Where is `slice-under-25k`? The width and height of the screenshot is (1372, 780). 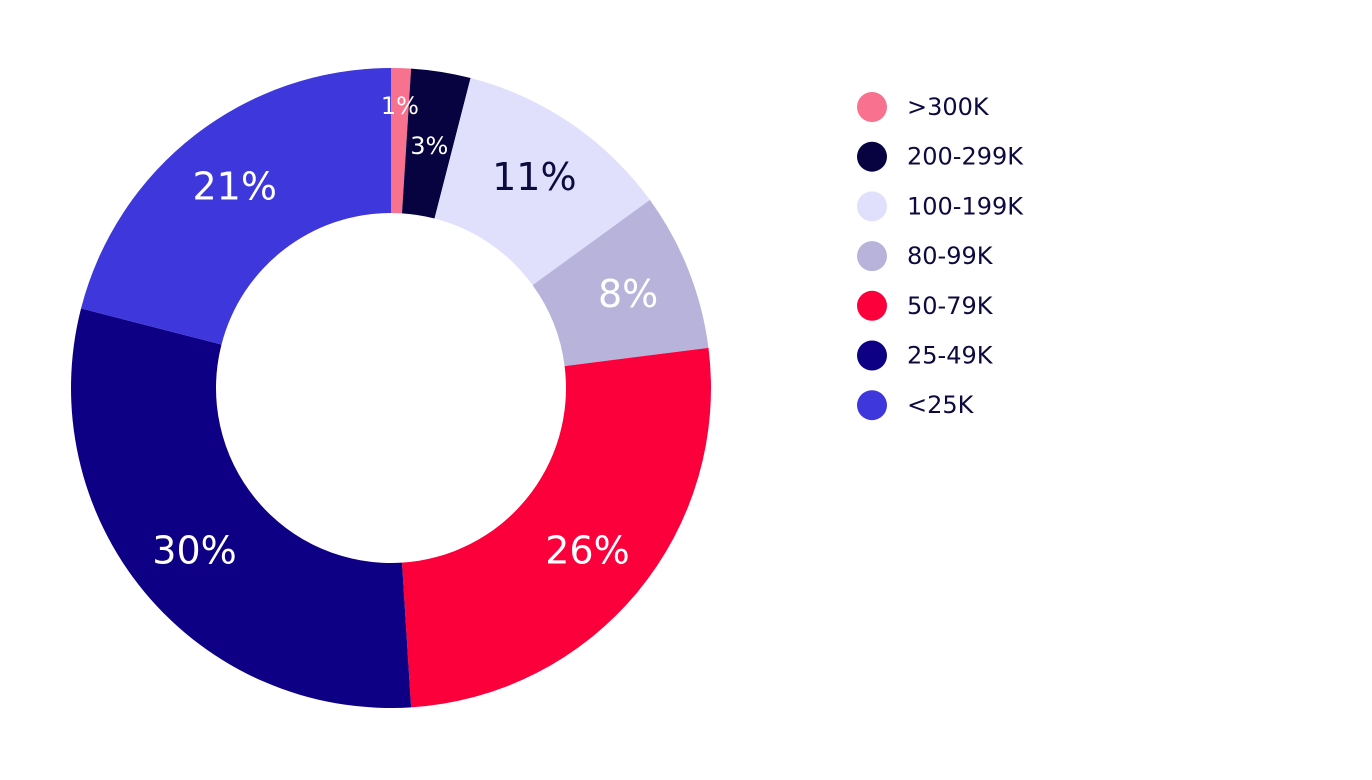
slice-under-25k is located at coordinates (236, 206).